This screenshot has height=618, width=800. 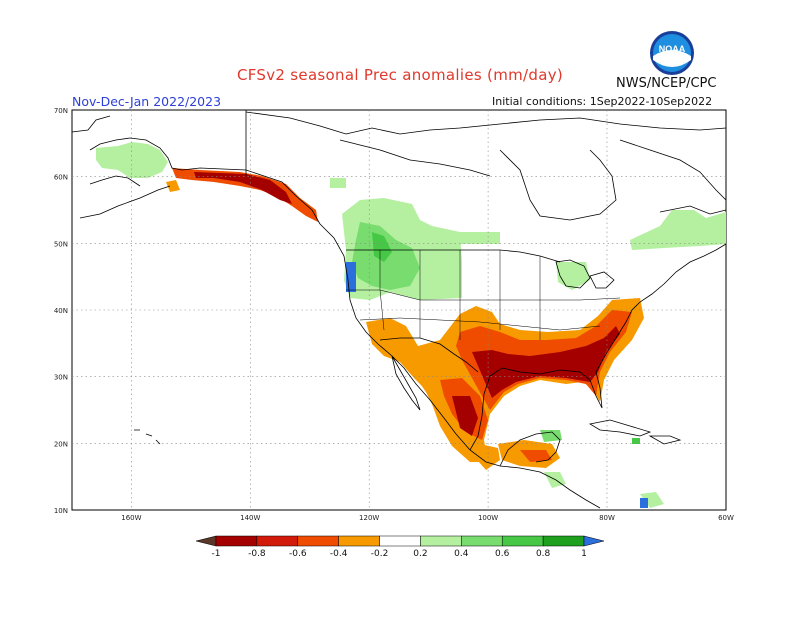 What do you see at coordinates (502, 554) in the screenshot?
I see `color-bar-label: 0.6` at bounding box center [502, 554].